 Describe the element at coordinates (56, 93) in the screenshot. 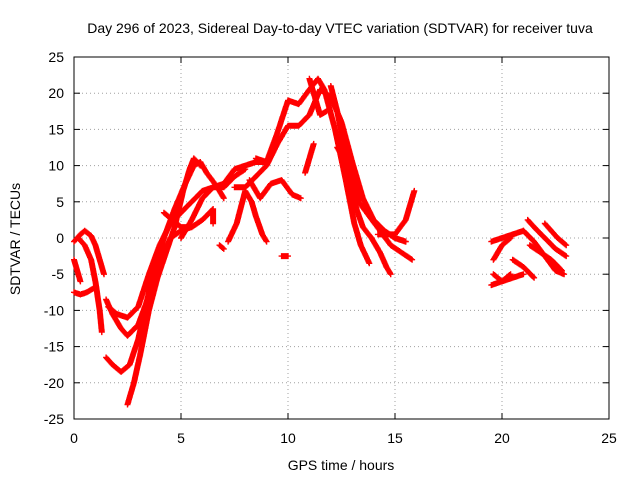

I see `y-tick-label: 20` at that location.